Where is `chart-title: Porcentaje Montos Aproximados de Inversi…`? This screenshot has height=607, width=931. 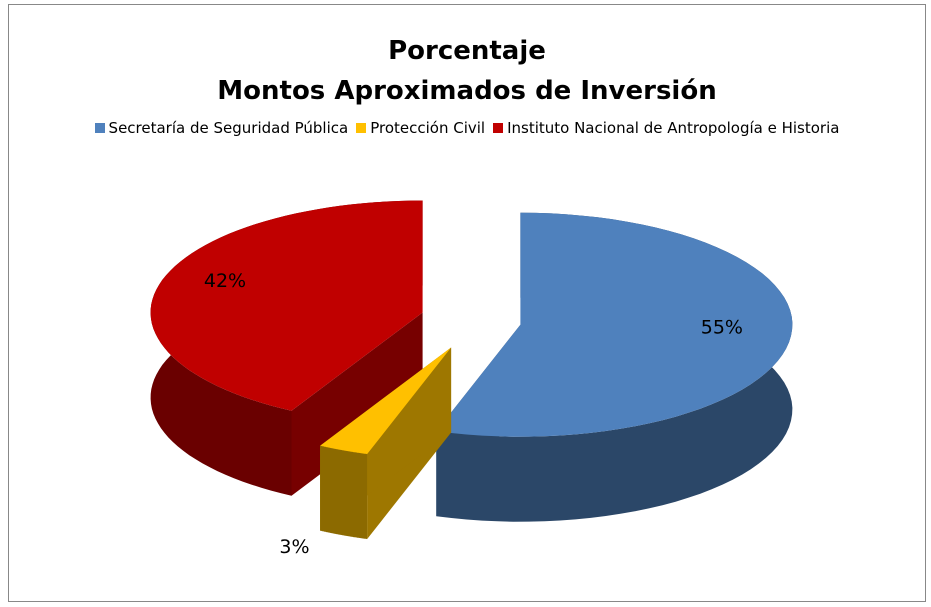
chart-title: Porcentaje Montos Aproximados de Inversi… is located at coordinates (467, 71).